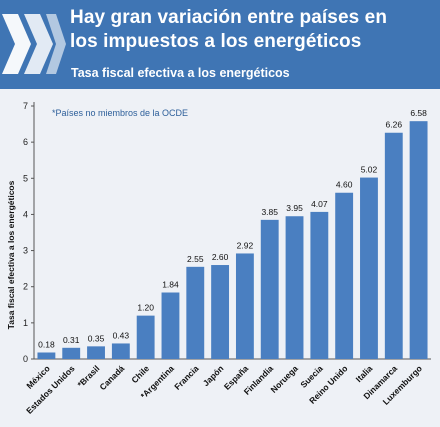 The height and width of the screenshot is (427, 440). I want to click on bar-value-label: 1.84, so click(170, 284).